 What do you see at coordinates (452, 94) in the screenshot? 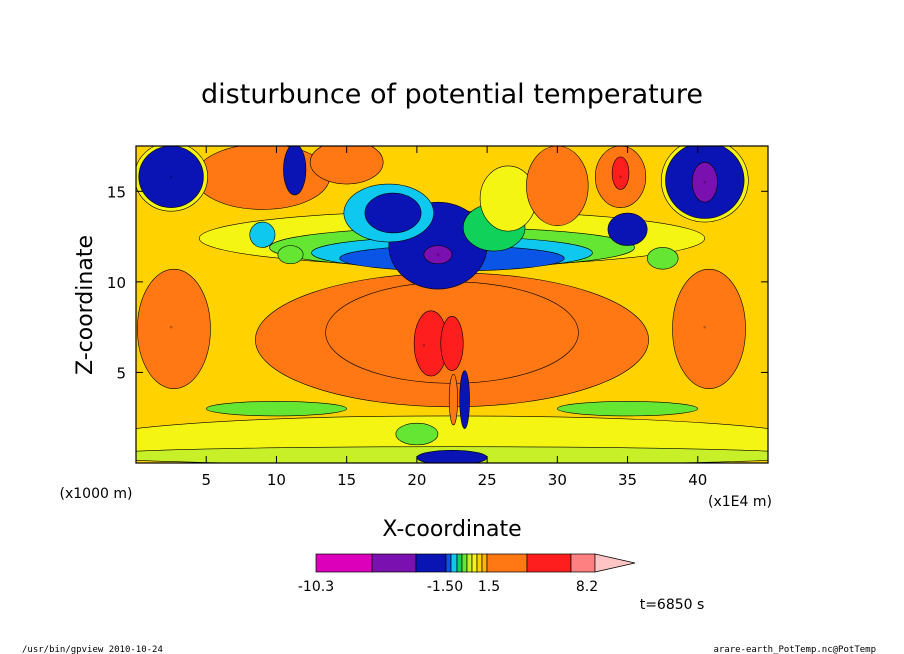
I see `chart-title: disturbunce of potential temperature` at bounding box center [452, 94].